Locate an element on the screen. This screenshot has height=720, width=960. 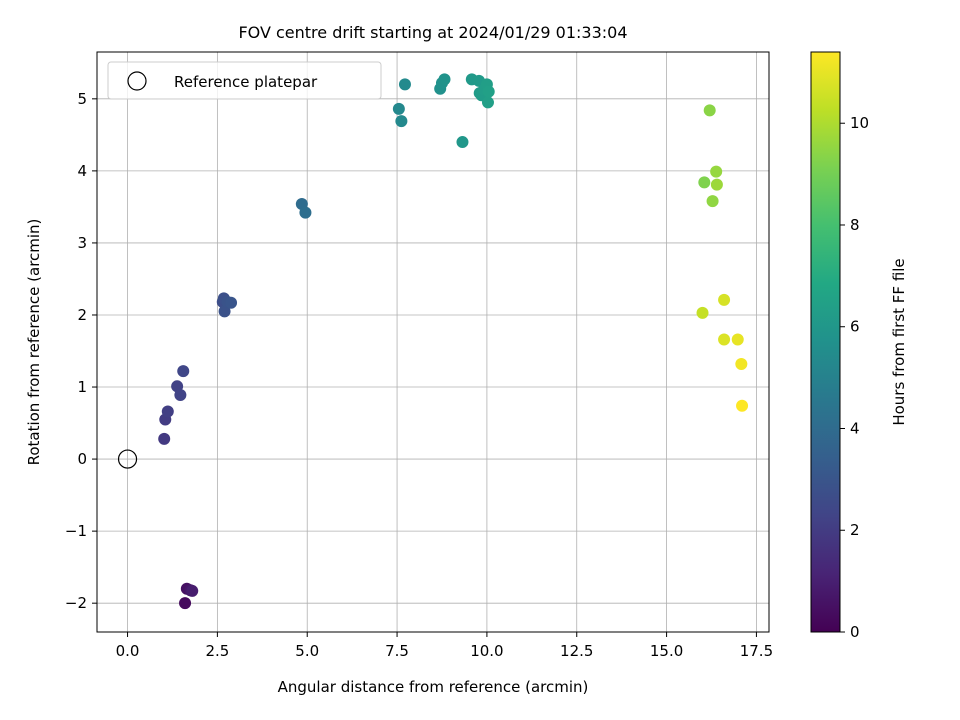
colorbar-tick-label: 4 is located at coordinates (855, 428).